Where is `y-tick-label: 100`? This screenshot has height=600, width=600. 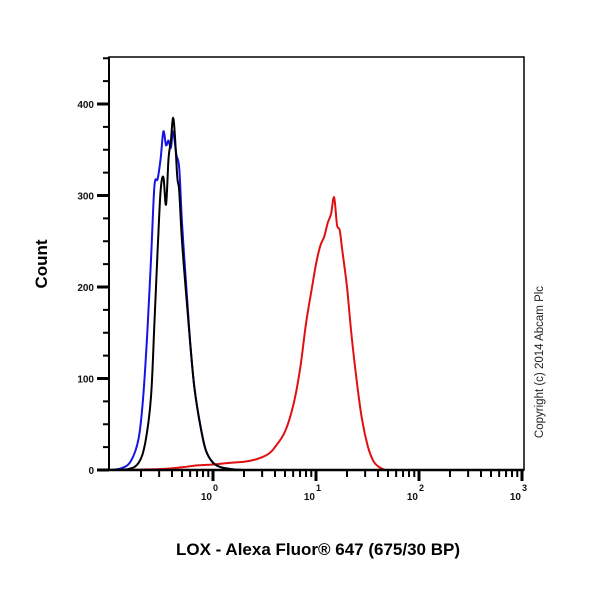
y-tick-label: 100 is located at coordinates (85, 380).